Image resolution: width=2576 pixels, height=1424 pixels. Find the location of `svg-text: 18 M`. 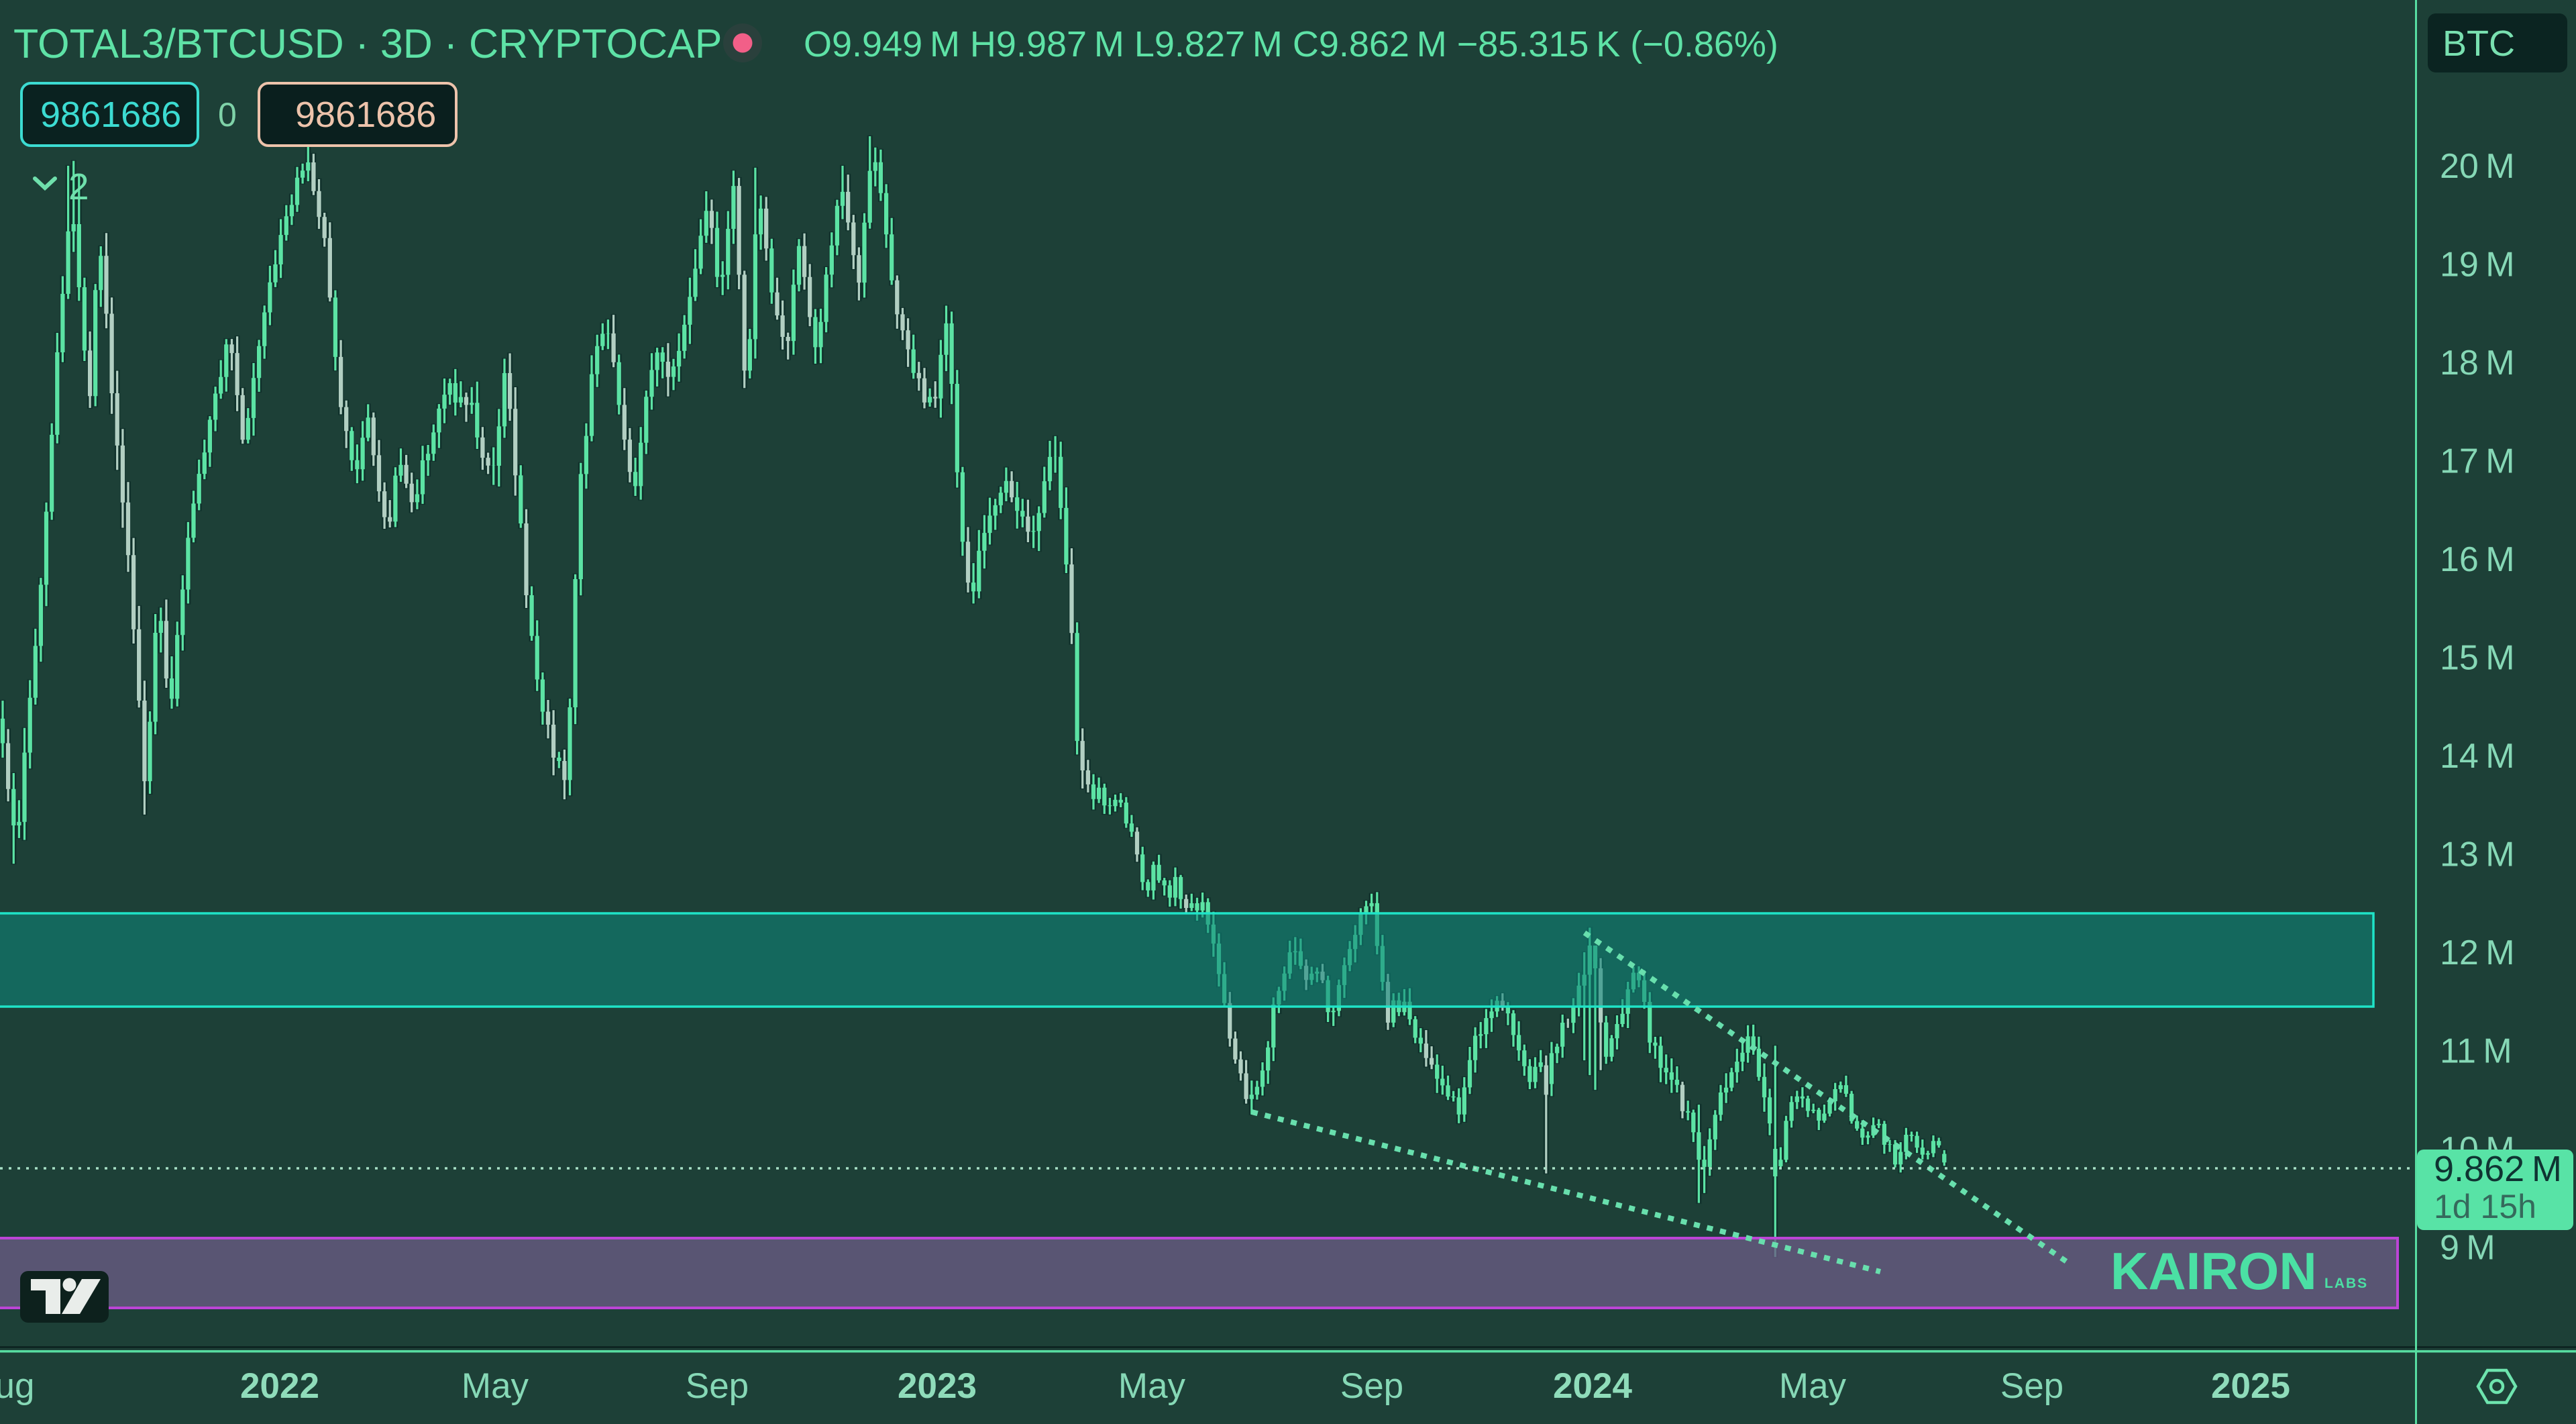

svg-text: 18 M is located at coordinates (2477, 363).